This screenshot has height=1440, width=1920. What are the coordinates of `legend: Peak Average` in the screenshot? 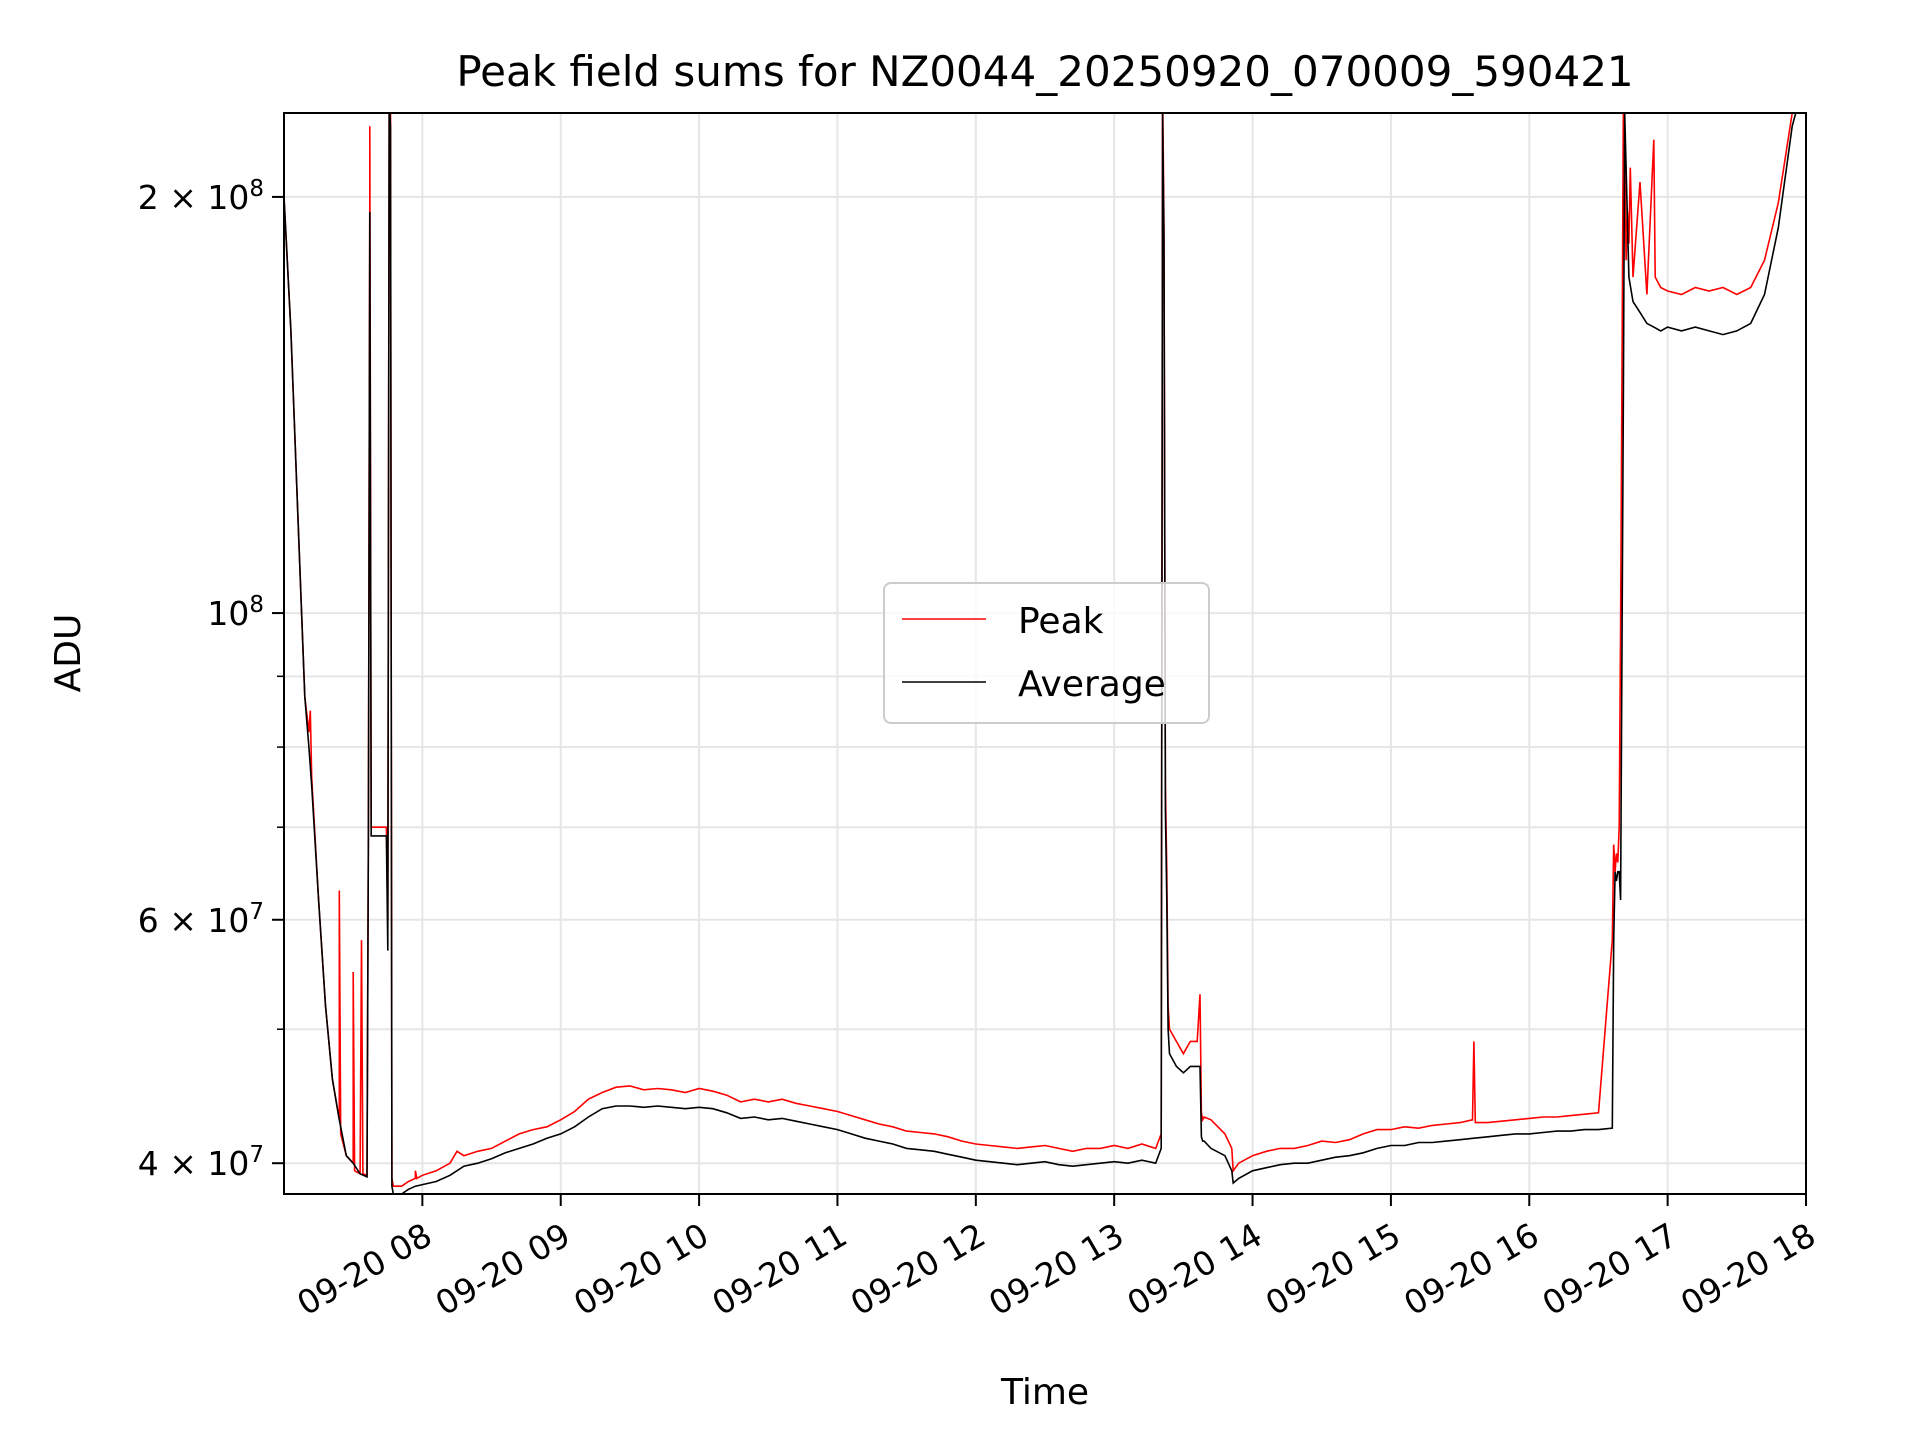 It's located at (1046, 653).